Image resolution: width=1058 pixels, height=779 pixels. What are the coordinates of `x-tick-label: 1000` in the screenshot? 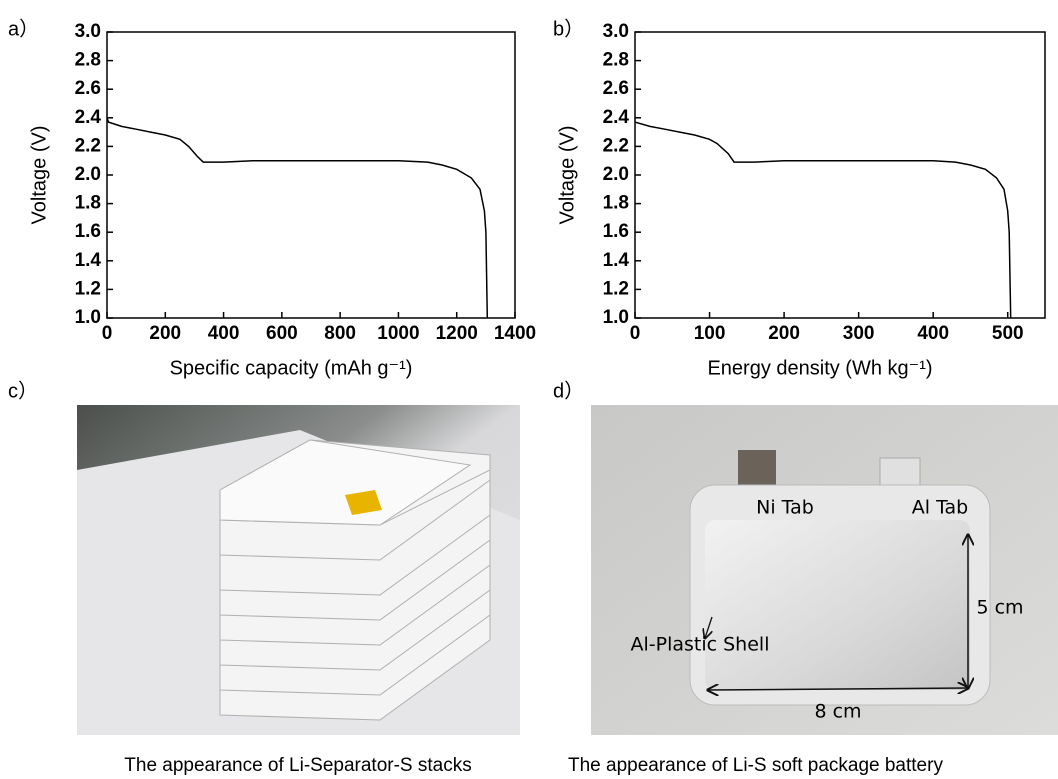 It's located at (398, 333).